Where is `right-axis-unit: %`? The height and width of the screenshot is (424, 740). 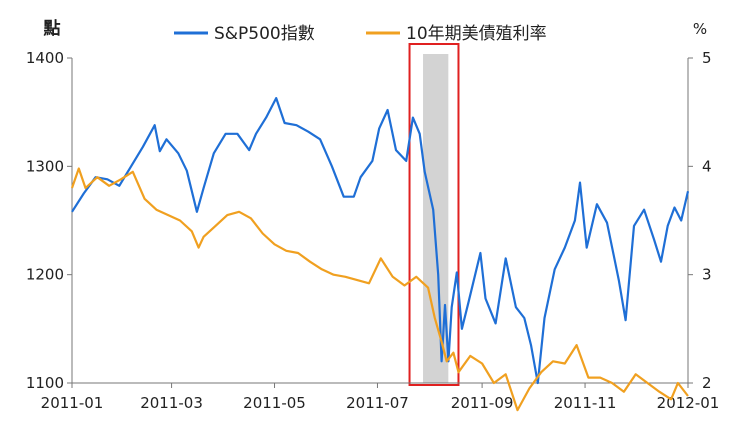
right-axis-unit: % is located at coordinates (700, 29).